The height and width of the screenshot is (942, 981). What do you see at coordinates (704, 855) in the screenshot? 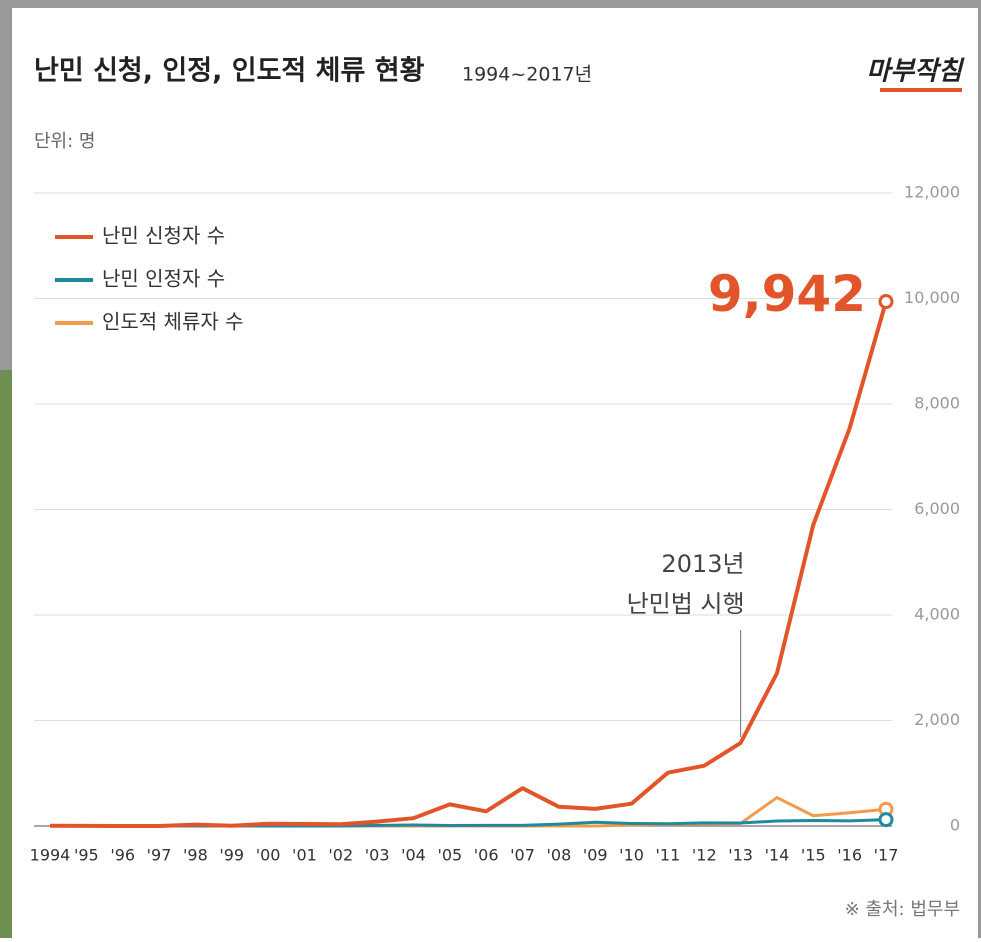
I see `x-tick-label: '12` at bounding box center [704, 855].